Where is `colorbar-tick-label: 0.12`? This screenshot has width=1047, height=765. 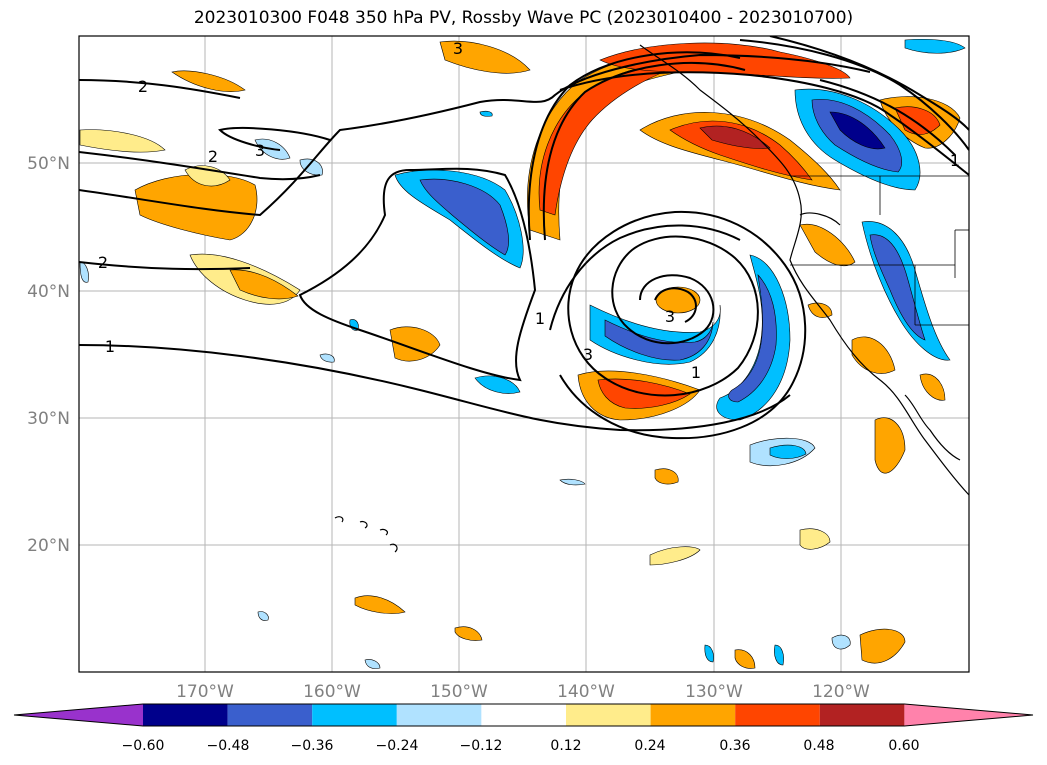
colorbar-tick-label: 0.12 is located at coordinates (565, 746).